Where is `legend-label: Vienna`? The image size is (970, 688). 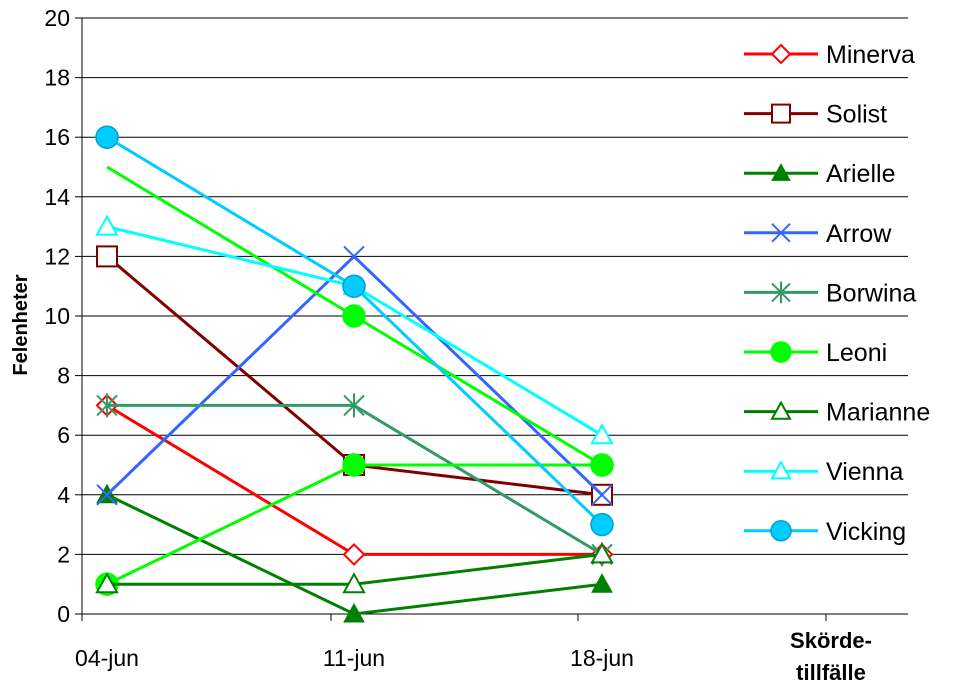 legend-label: Vienna is located at coordinates (864, 472).